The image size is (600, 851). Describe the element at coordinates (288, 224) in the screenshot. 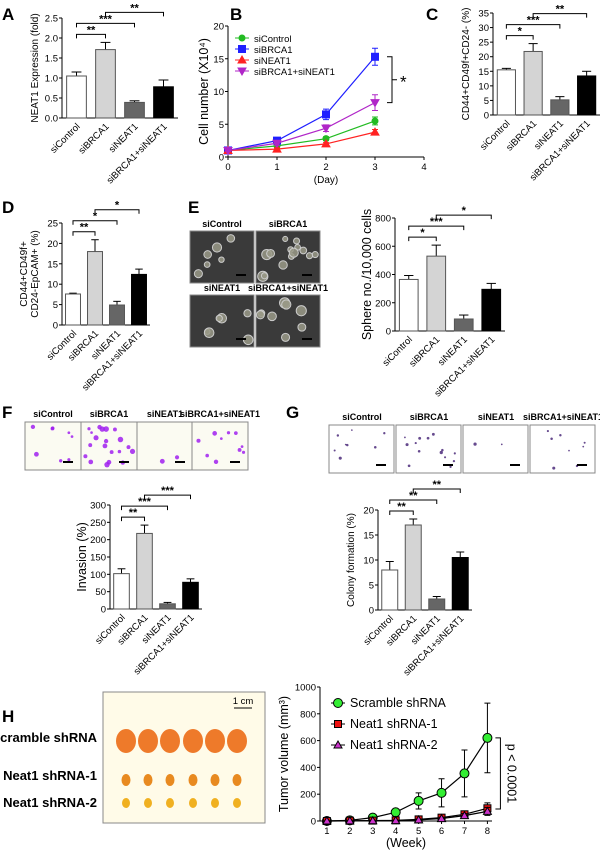

I see `image-label: siBRCA1` at that location.